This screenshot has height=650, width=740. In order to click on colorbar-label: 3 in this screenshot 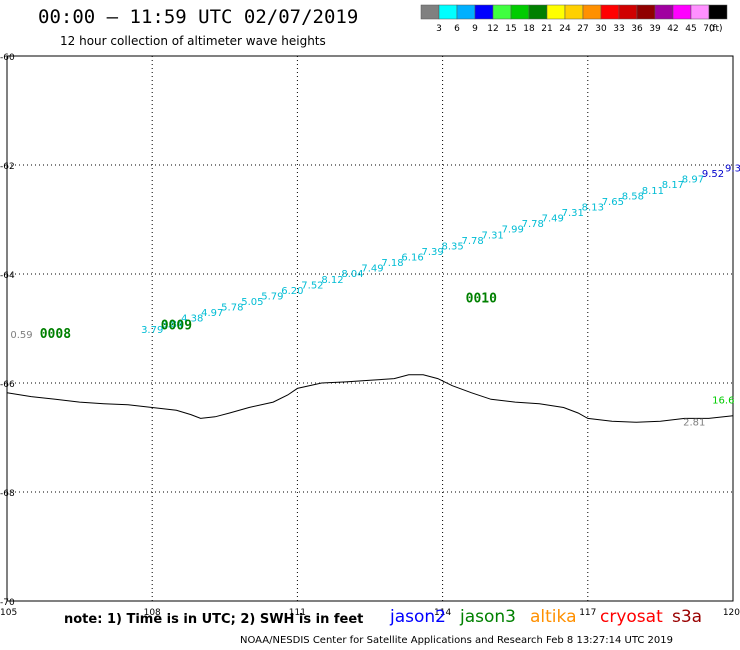, I will do `click(439, 29)`.